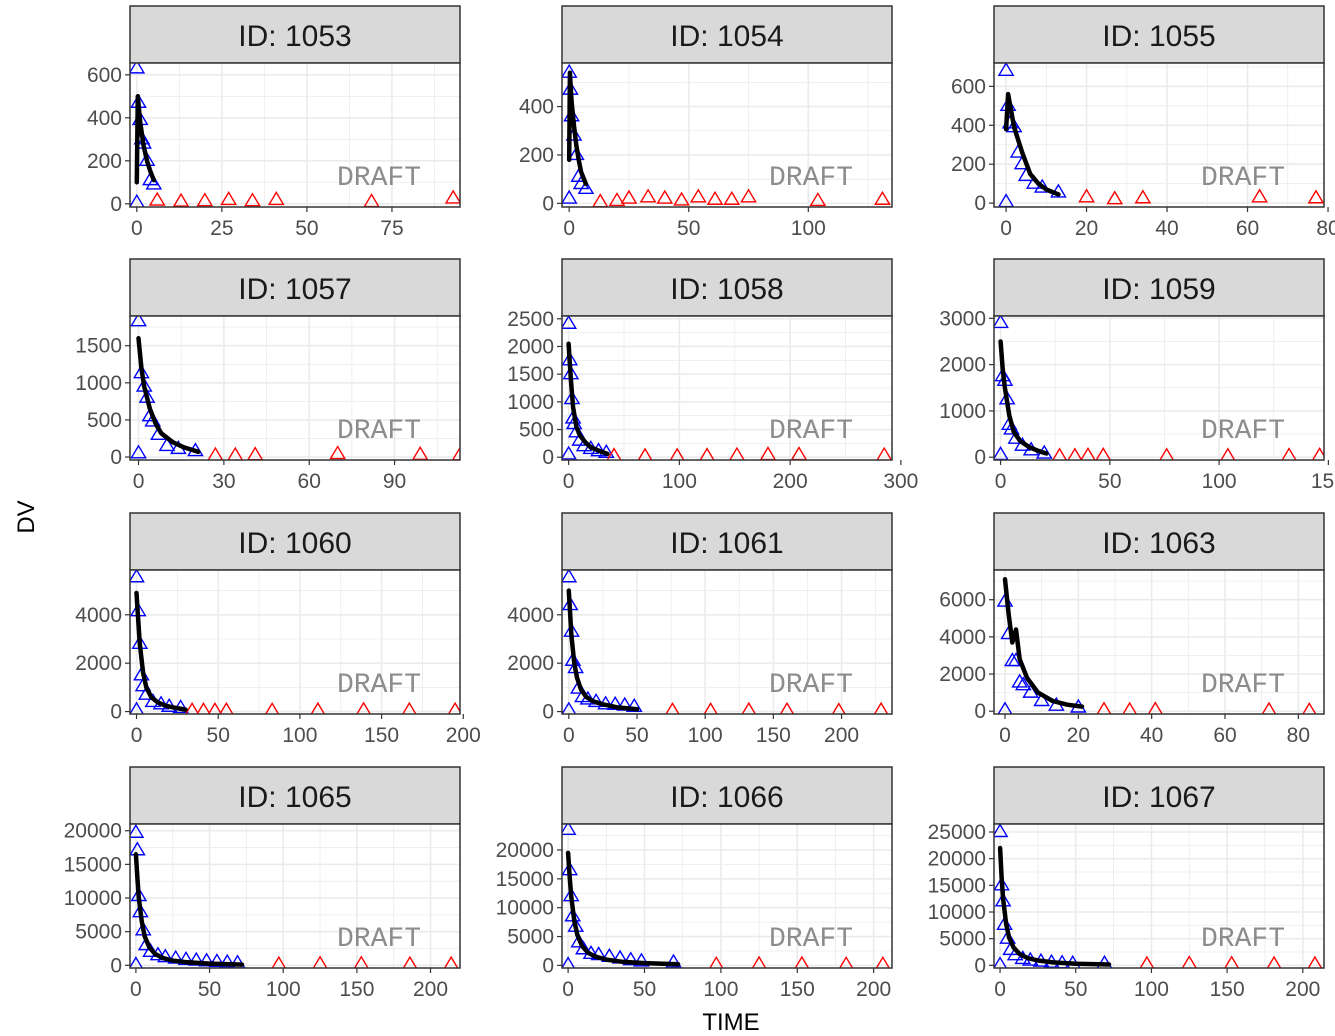 The height and width of the screenshot is (1036, 1335). What do you see at coordinates (957, 912) in the screenshot?
I see `y-tick-label: 10000` at bounding box center [957, 912].